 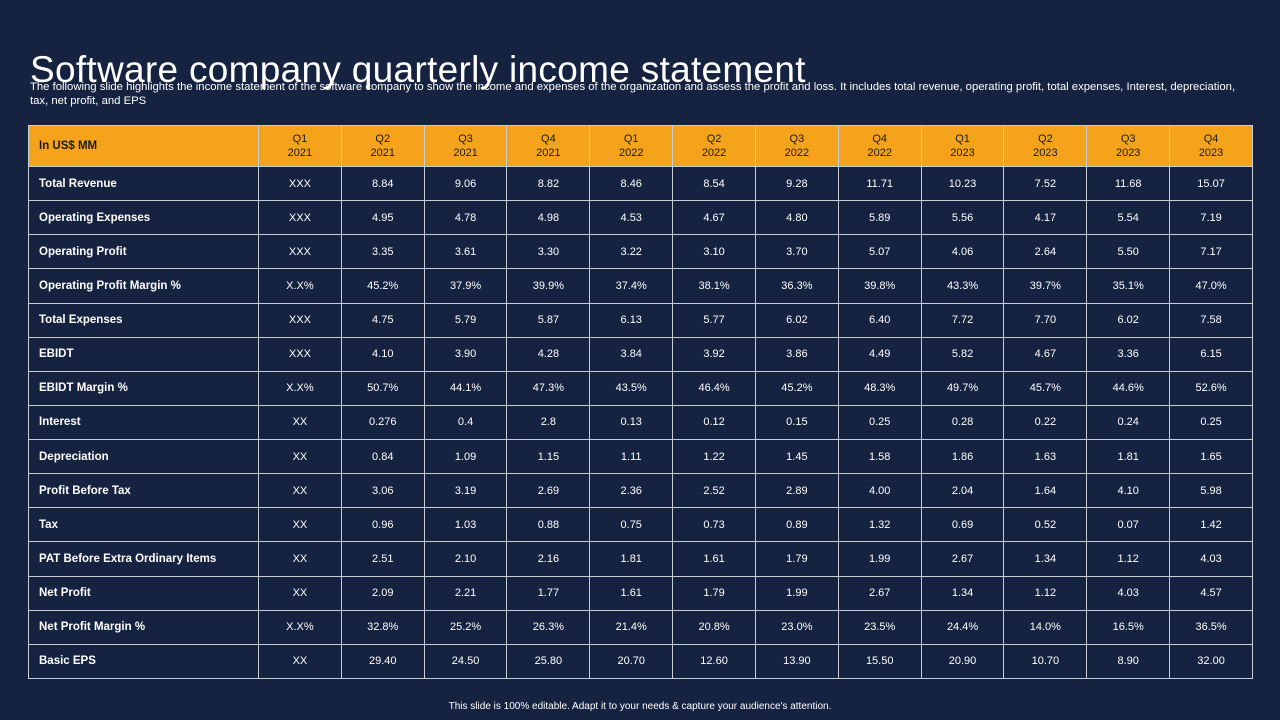 What do you see at coordinates (1211, 252) in the screenshot?
I see `table-cell: 7.17` at bounding box center [1211, 252].